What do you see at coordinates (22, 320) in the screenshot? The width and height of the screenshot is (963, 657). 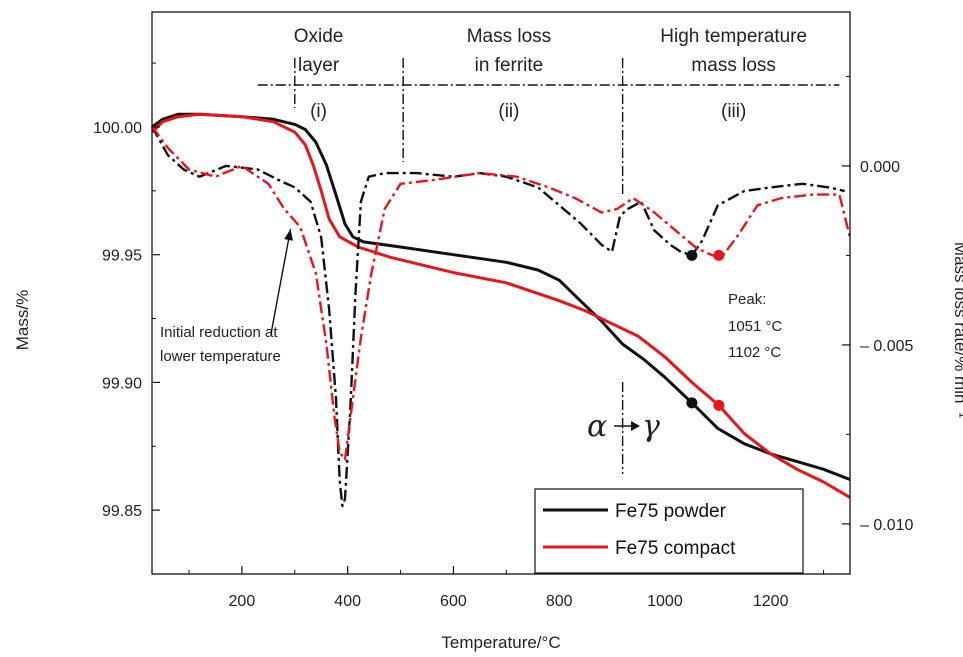 I see `y-axis-left-title: Mass/%` at bounding box center [22, 320].